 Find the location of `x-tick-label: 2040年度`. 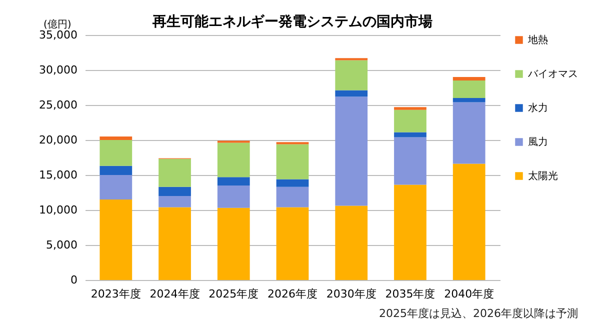

x-tick-label: 2040年度 is located at coordinates (469, 294).